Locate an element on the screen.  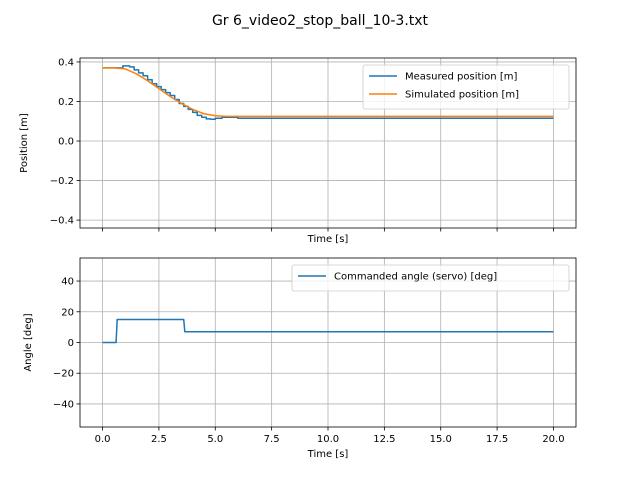
legend-label: Simulated position [m] is located at coordinates (462, 95).